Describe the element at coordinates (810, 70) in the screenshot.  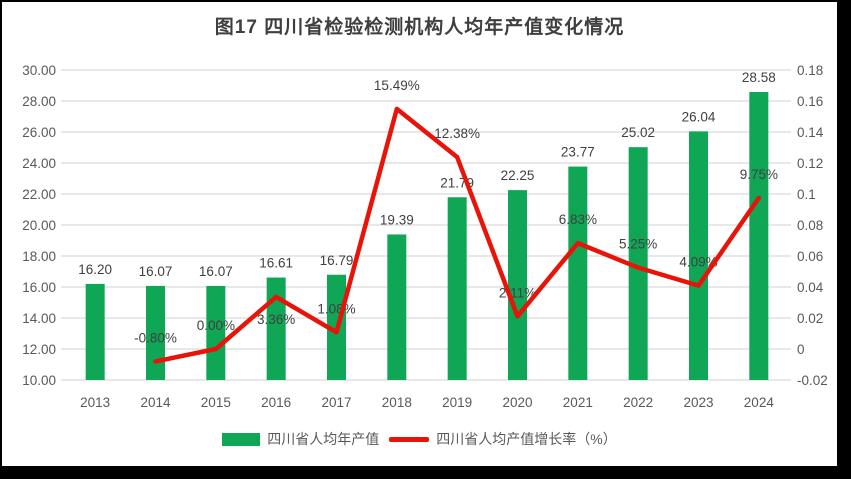
I see `y-right-tick-label: 0.18` at that location.